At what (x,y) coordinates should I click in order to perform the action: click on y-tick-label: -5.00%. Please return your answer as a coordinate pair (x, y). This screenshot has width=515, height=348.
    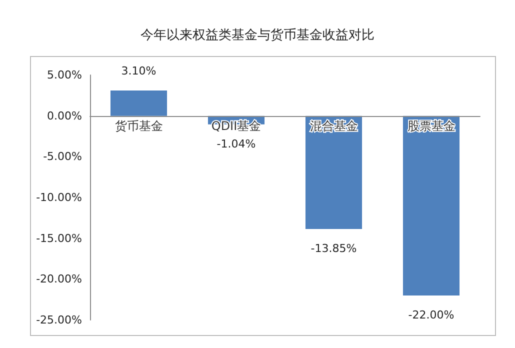
    Looking at the image, I should click on (62, 157).